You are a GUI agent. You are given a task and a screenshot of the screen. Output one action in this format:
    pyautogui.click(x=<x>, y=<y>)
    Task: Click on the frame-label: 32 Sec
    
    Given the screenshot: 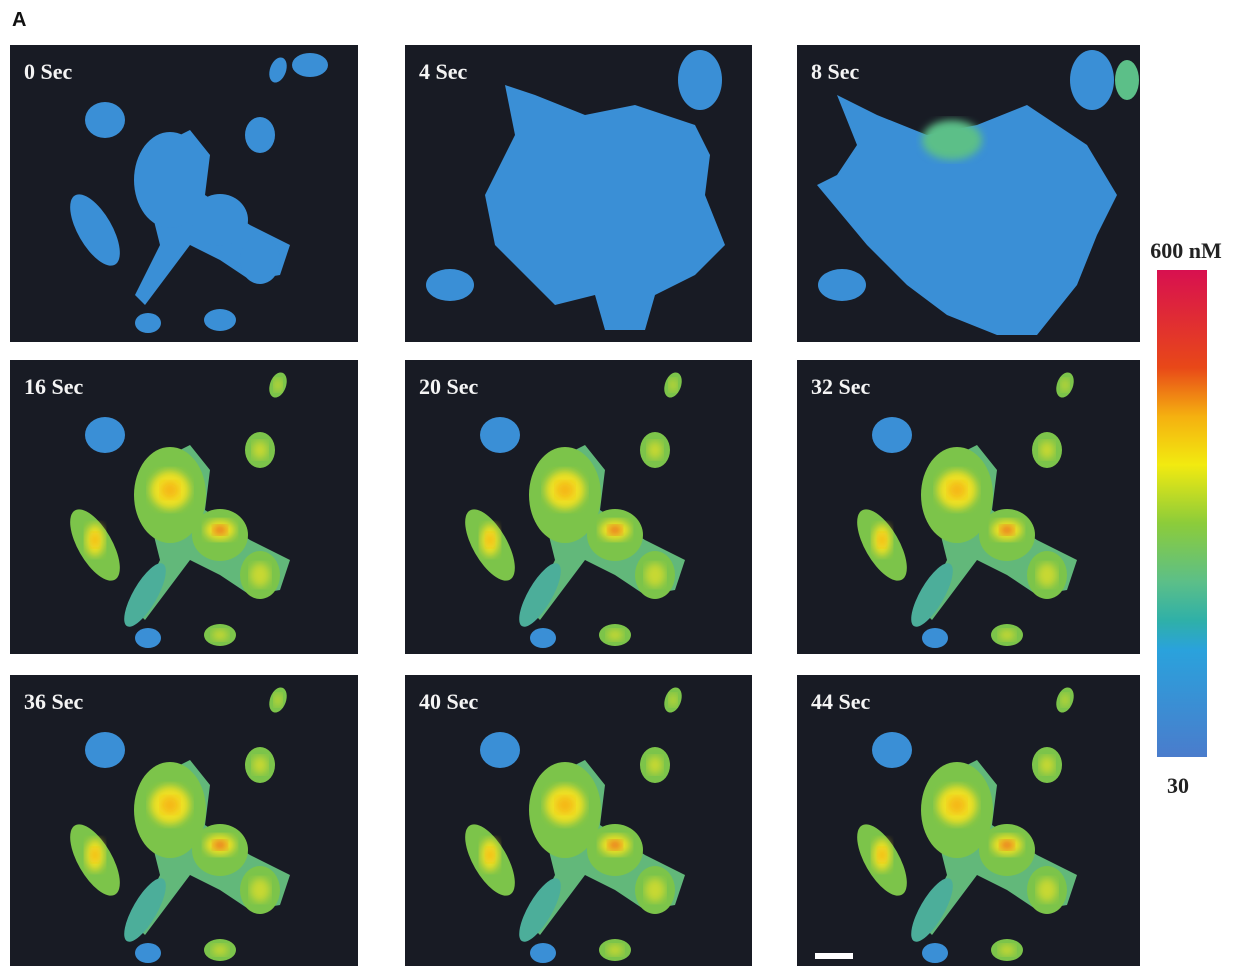 What is the action you would take?
    pyautogui.click(x=841, y=386)
    